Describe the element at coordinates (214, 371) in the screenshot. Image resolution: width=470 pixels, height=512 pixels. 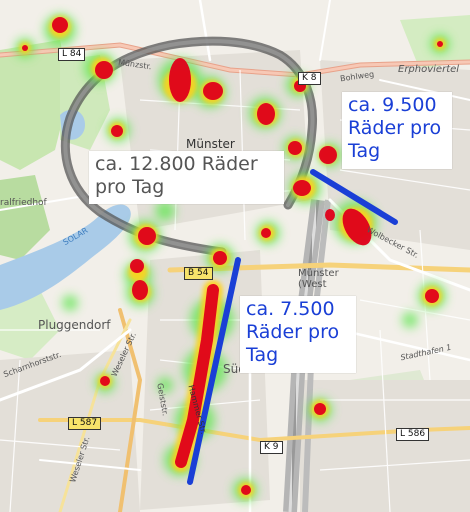
I see `south-marker-line` at that location.